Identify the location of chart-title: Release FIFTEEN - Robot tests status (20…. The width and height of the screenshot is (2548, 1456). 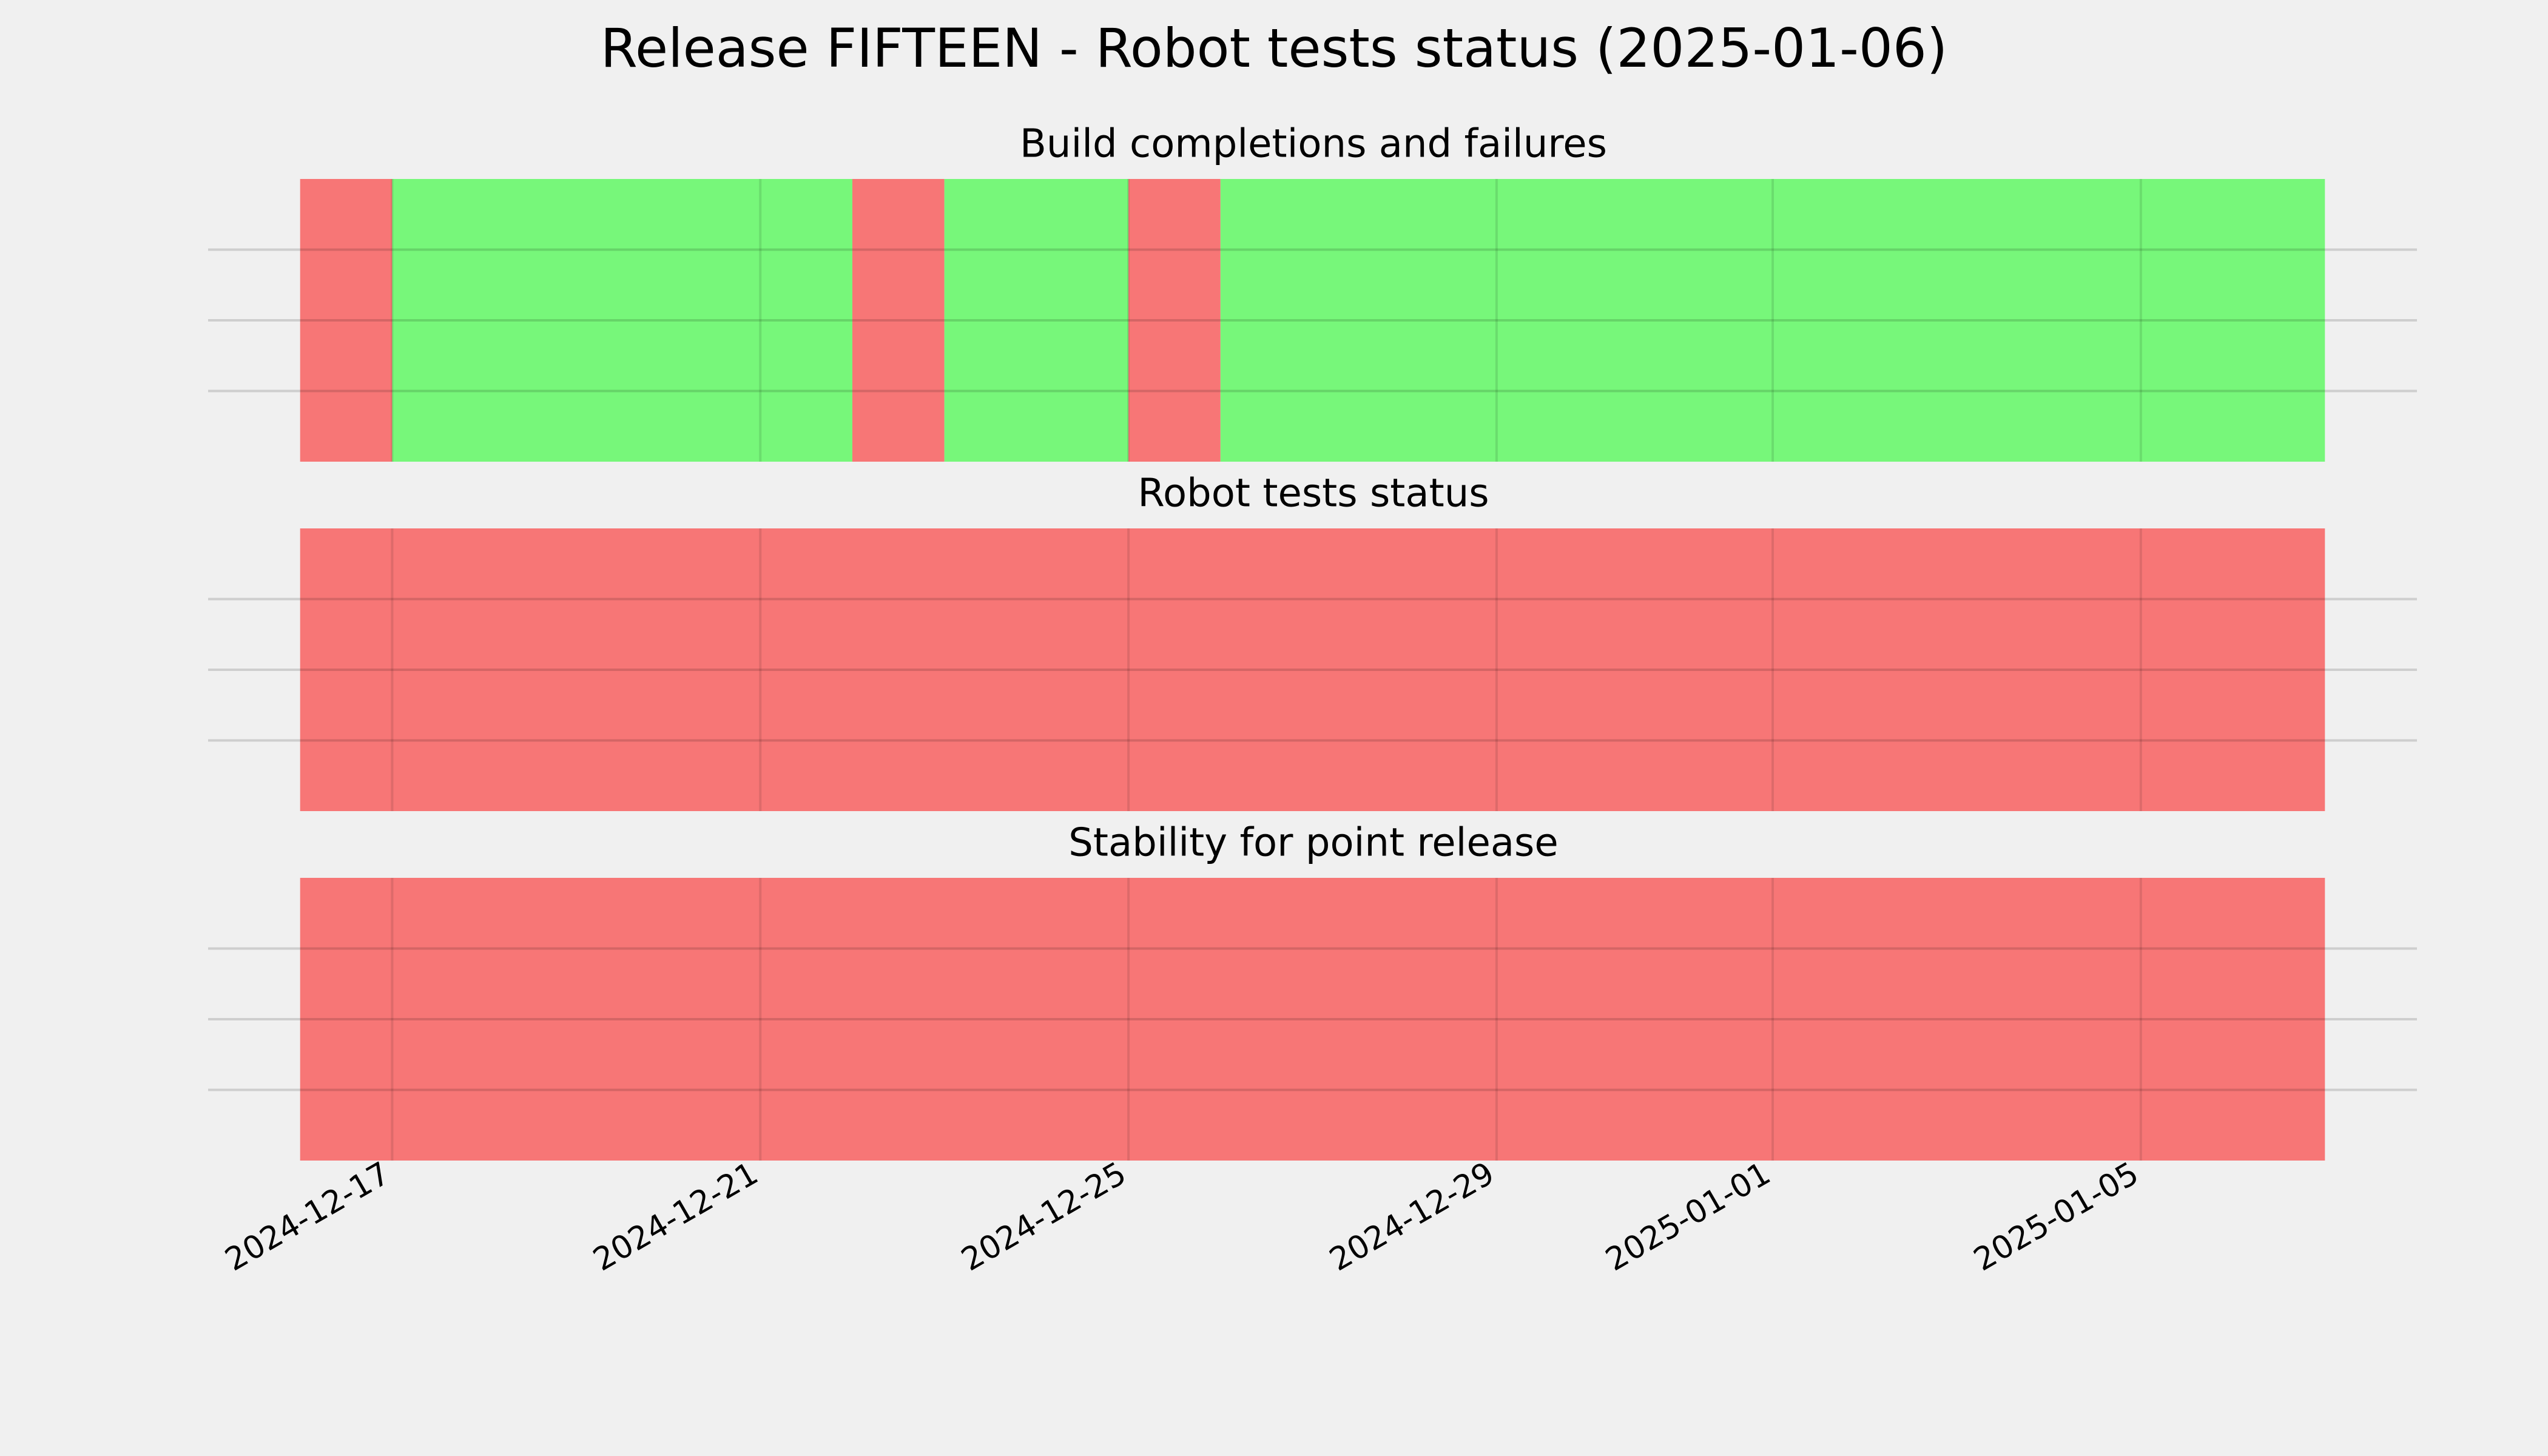
(1274, 48).